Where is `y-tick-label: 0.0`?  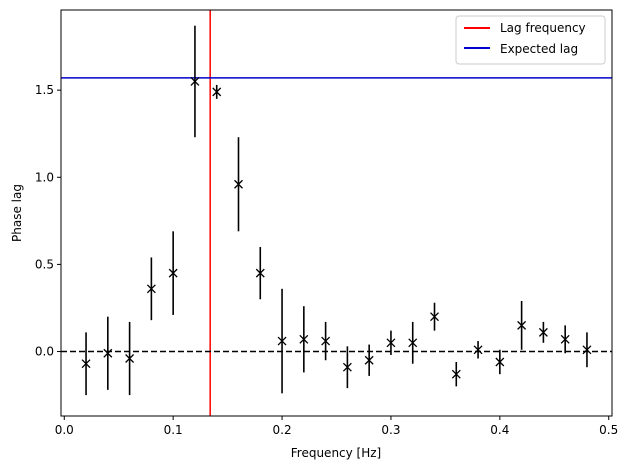 y-tick-label: 0.0 is located at coordinates (44, 352).